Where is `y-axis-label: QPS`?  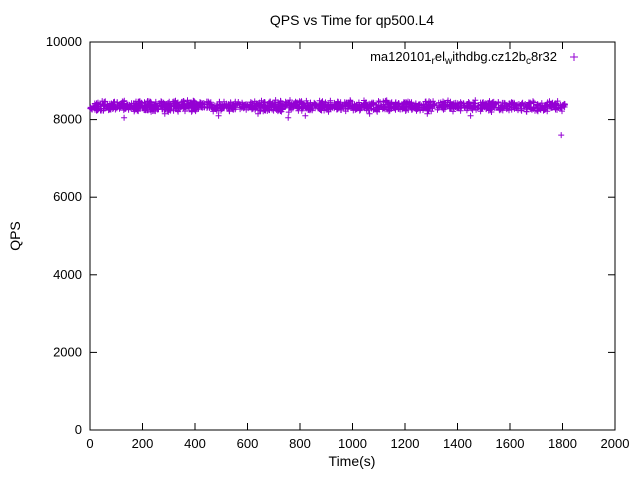 y-axis-label: QPS is located at coordinates (15, 236).